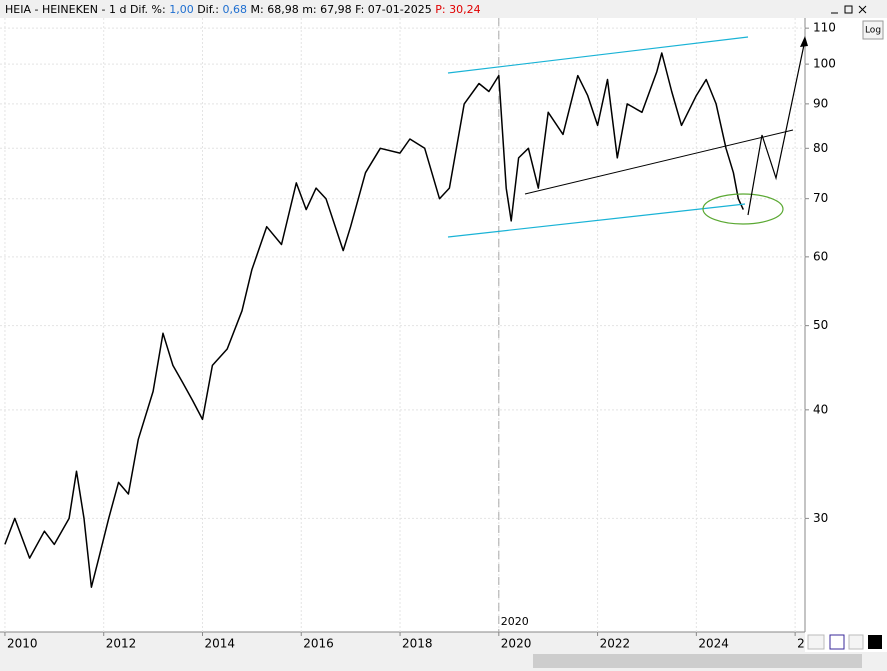 The image size is (887, 671). I want to click on price: P: 30,24, so click(457, 9).